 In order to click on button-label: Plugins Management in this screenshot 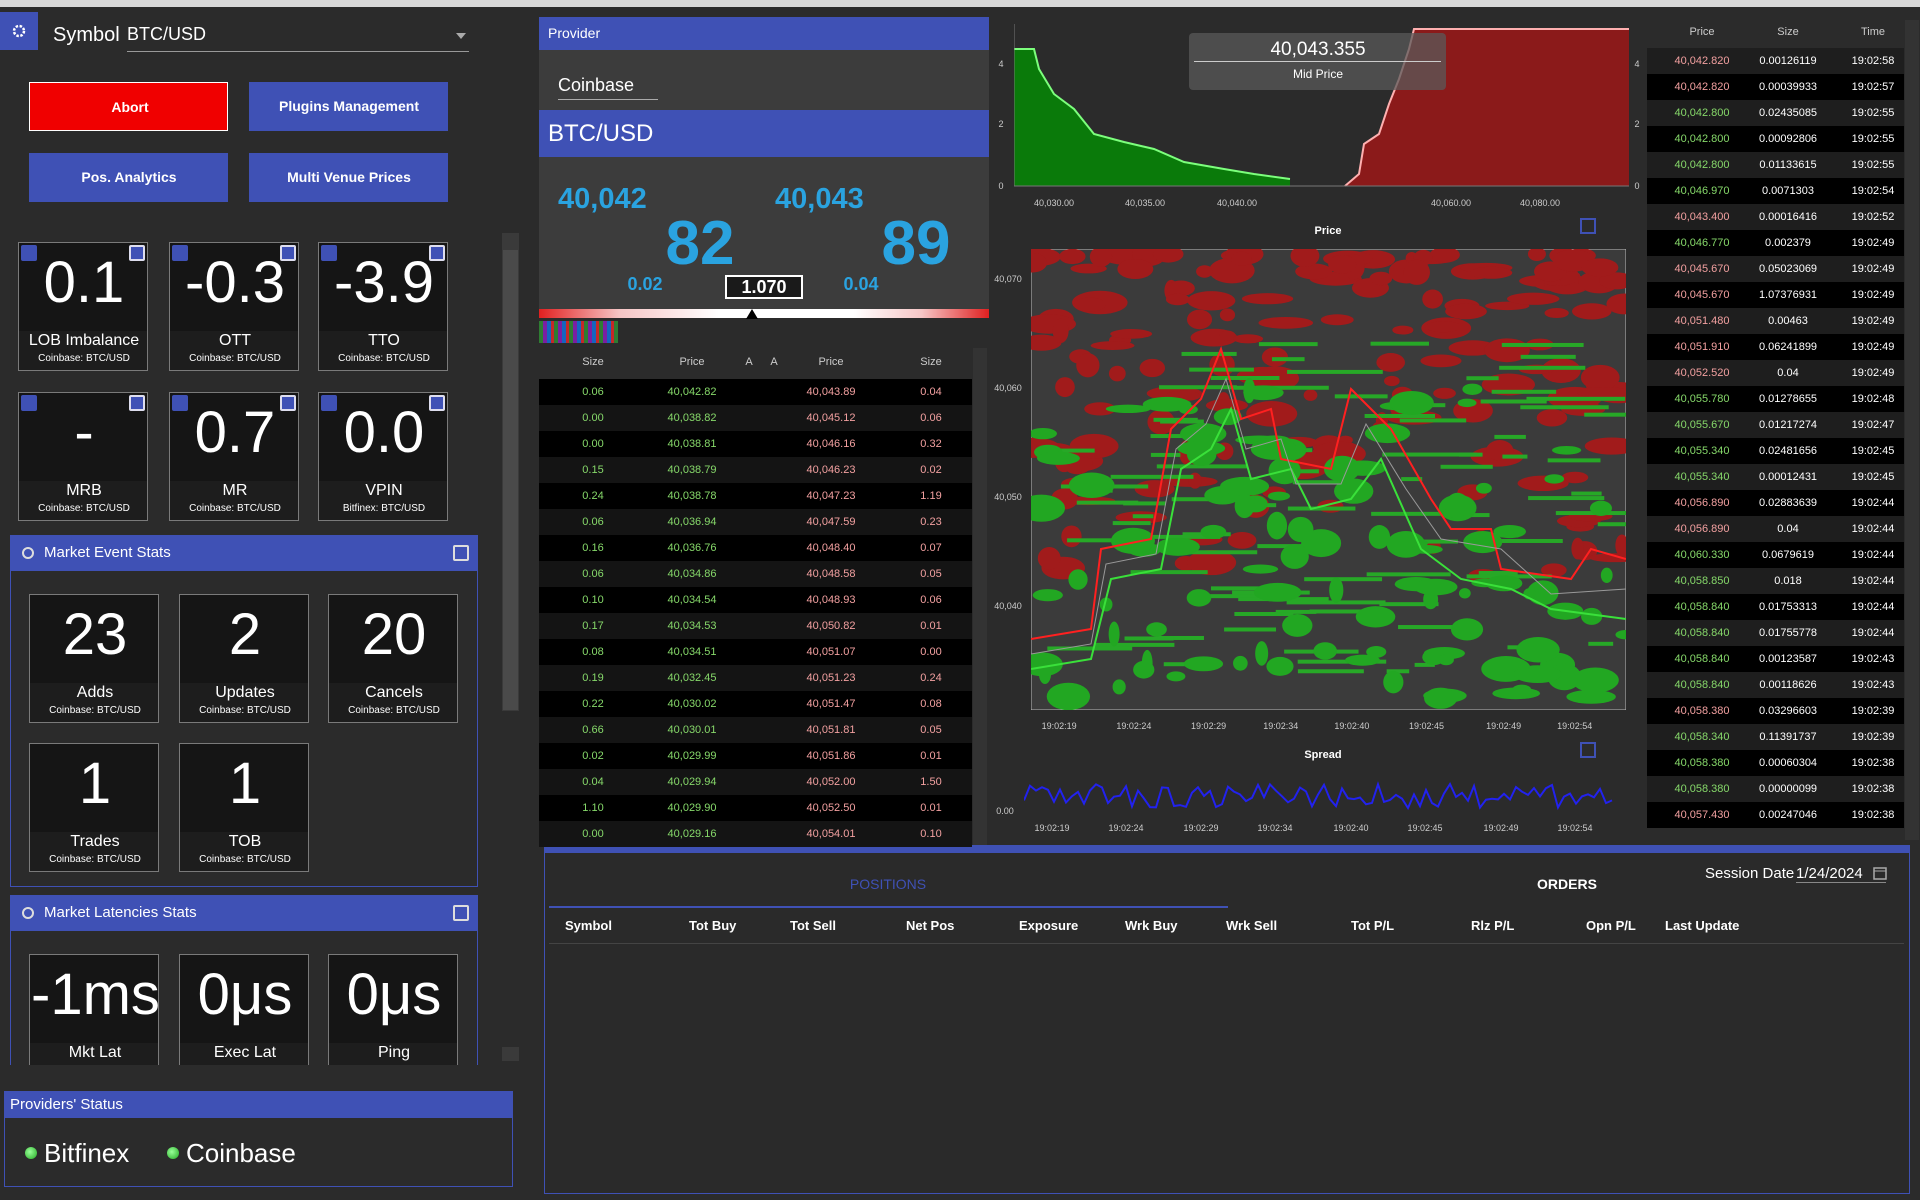, I will do `click(349, 106)`.